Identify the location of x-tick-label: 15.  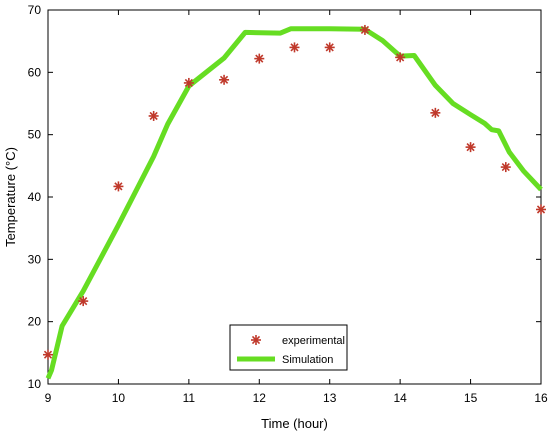
(471, 398).